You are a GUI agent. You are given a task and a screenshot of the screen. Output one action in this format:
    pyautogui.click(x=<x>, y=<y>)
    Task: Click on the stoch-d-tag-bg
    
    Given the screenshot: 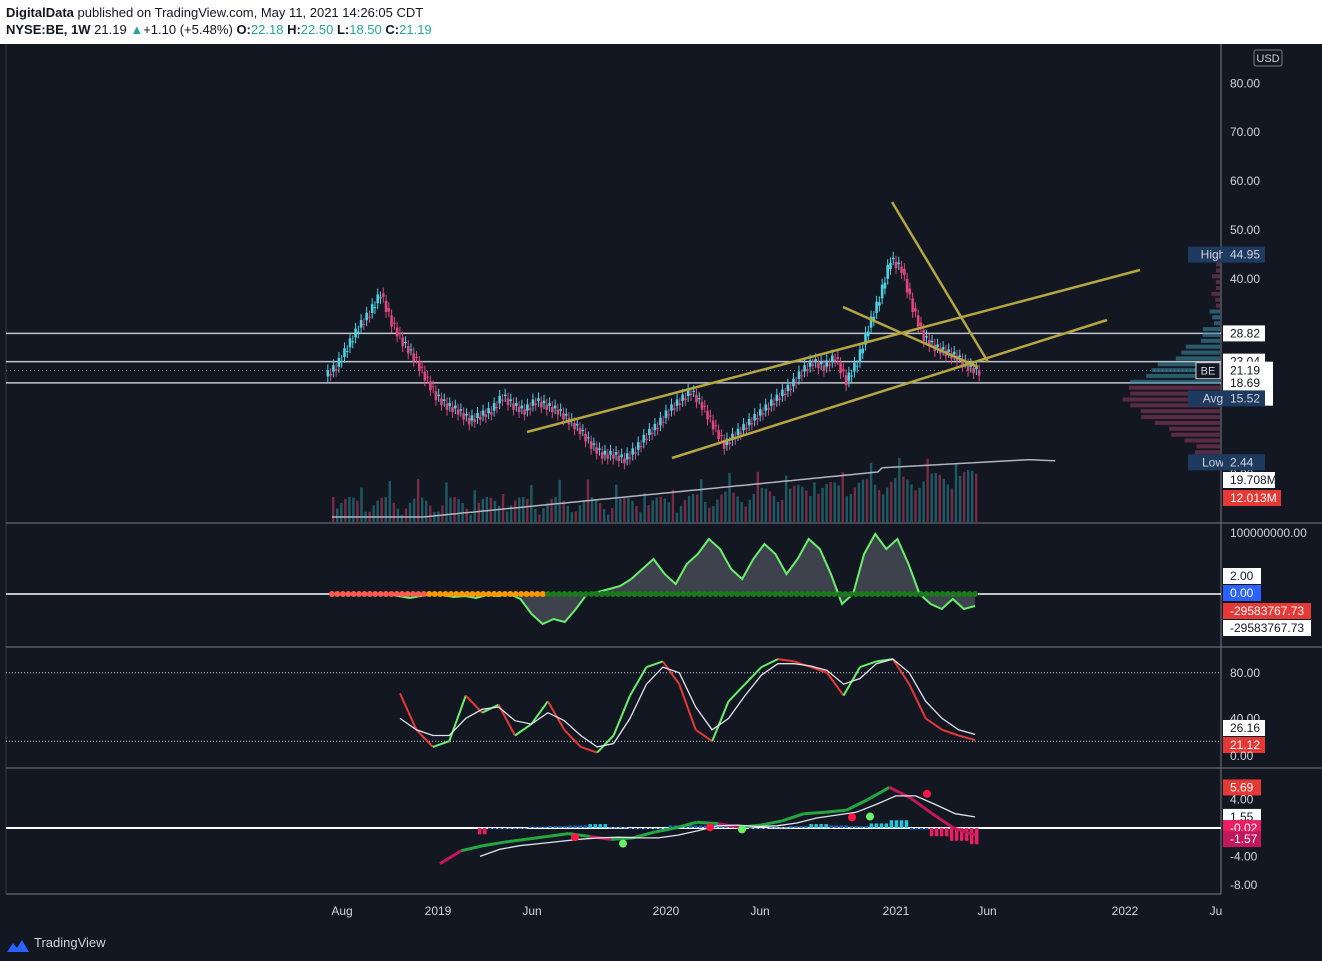 What is the action you would take?
    pyautogui.click(x=1244, y=728)
    